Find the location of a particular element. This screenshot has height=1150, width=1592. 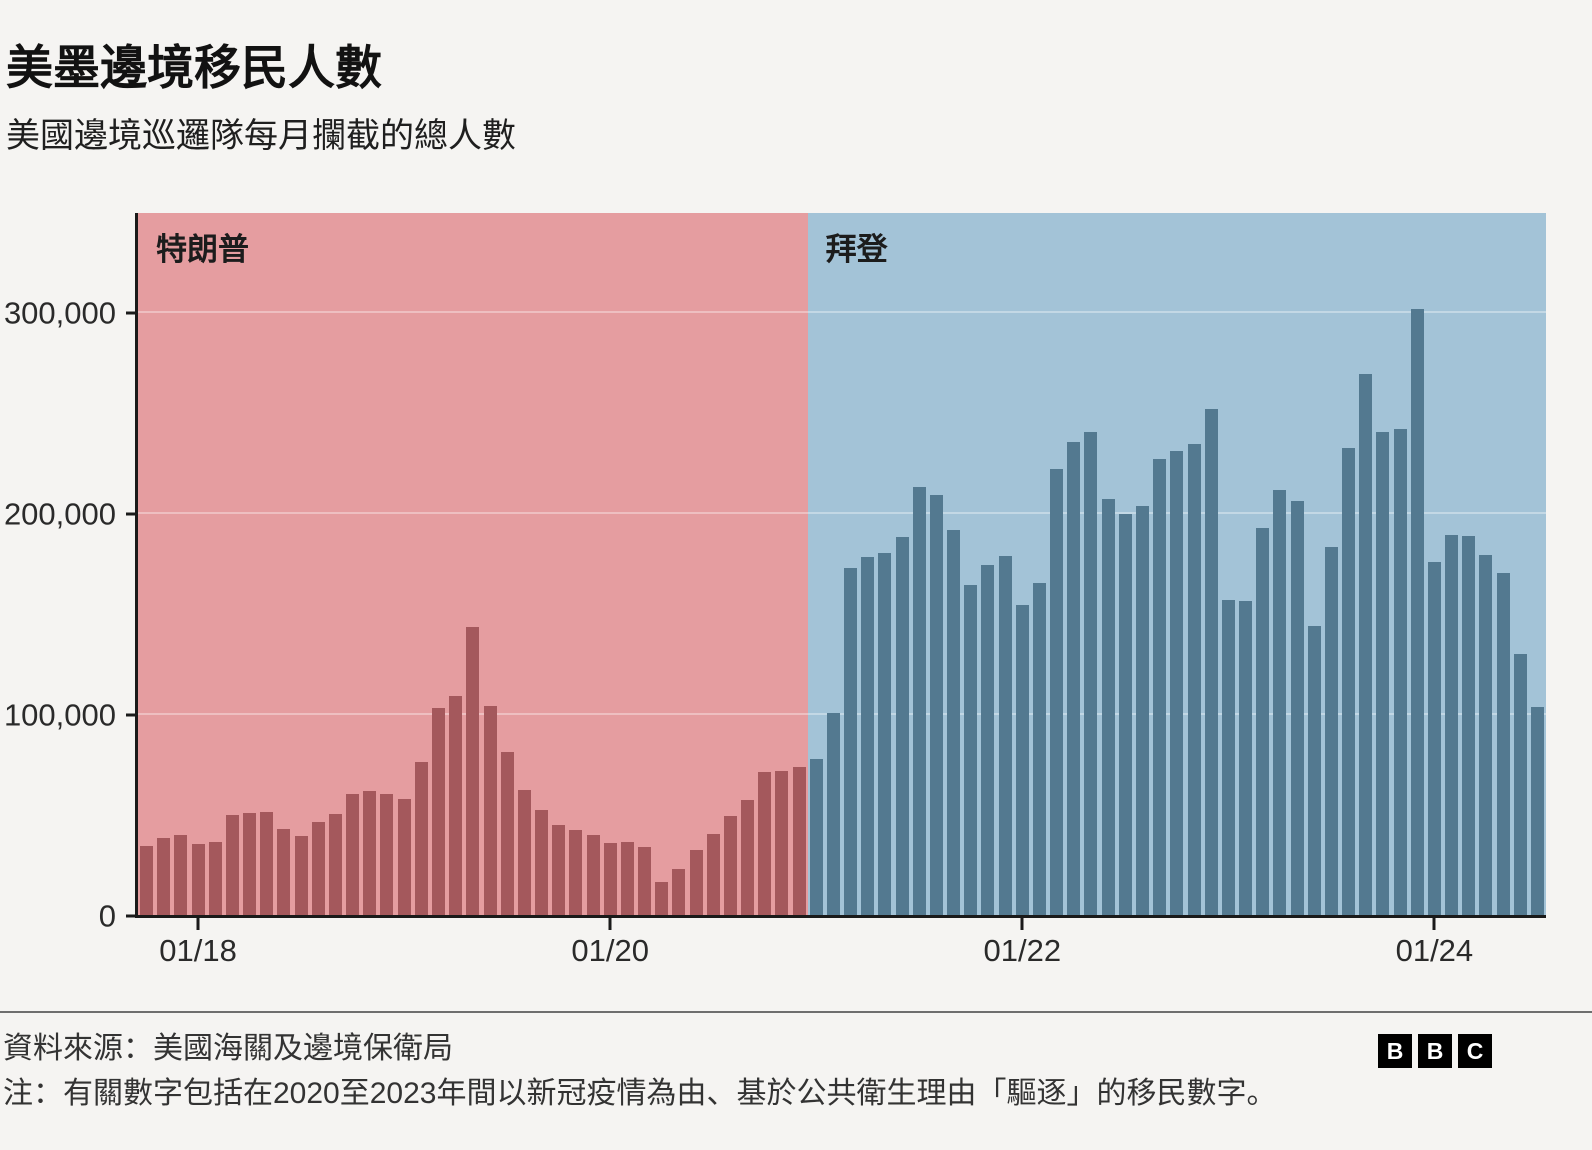

x-tick-label-01-22: 01/22 is located at coordinates (1022, 950).